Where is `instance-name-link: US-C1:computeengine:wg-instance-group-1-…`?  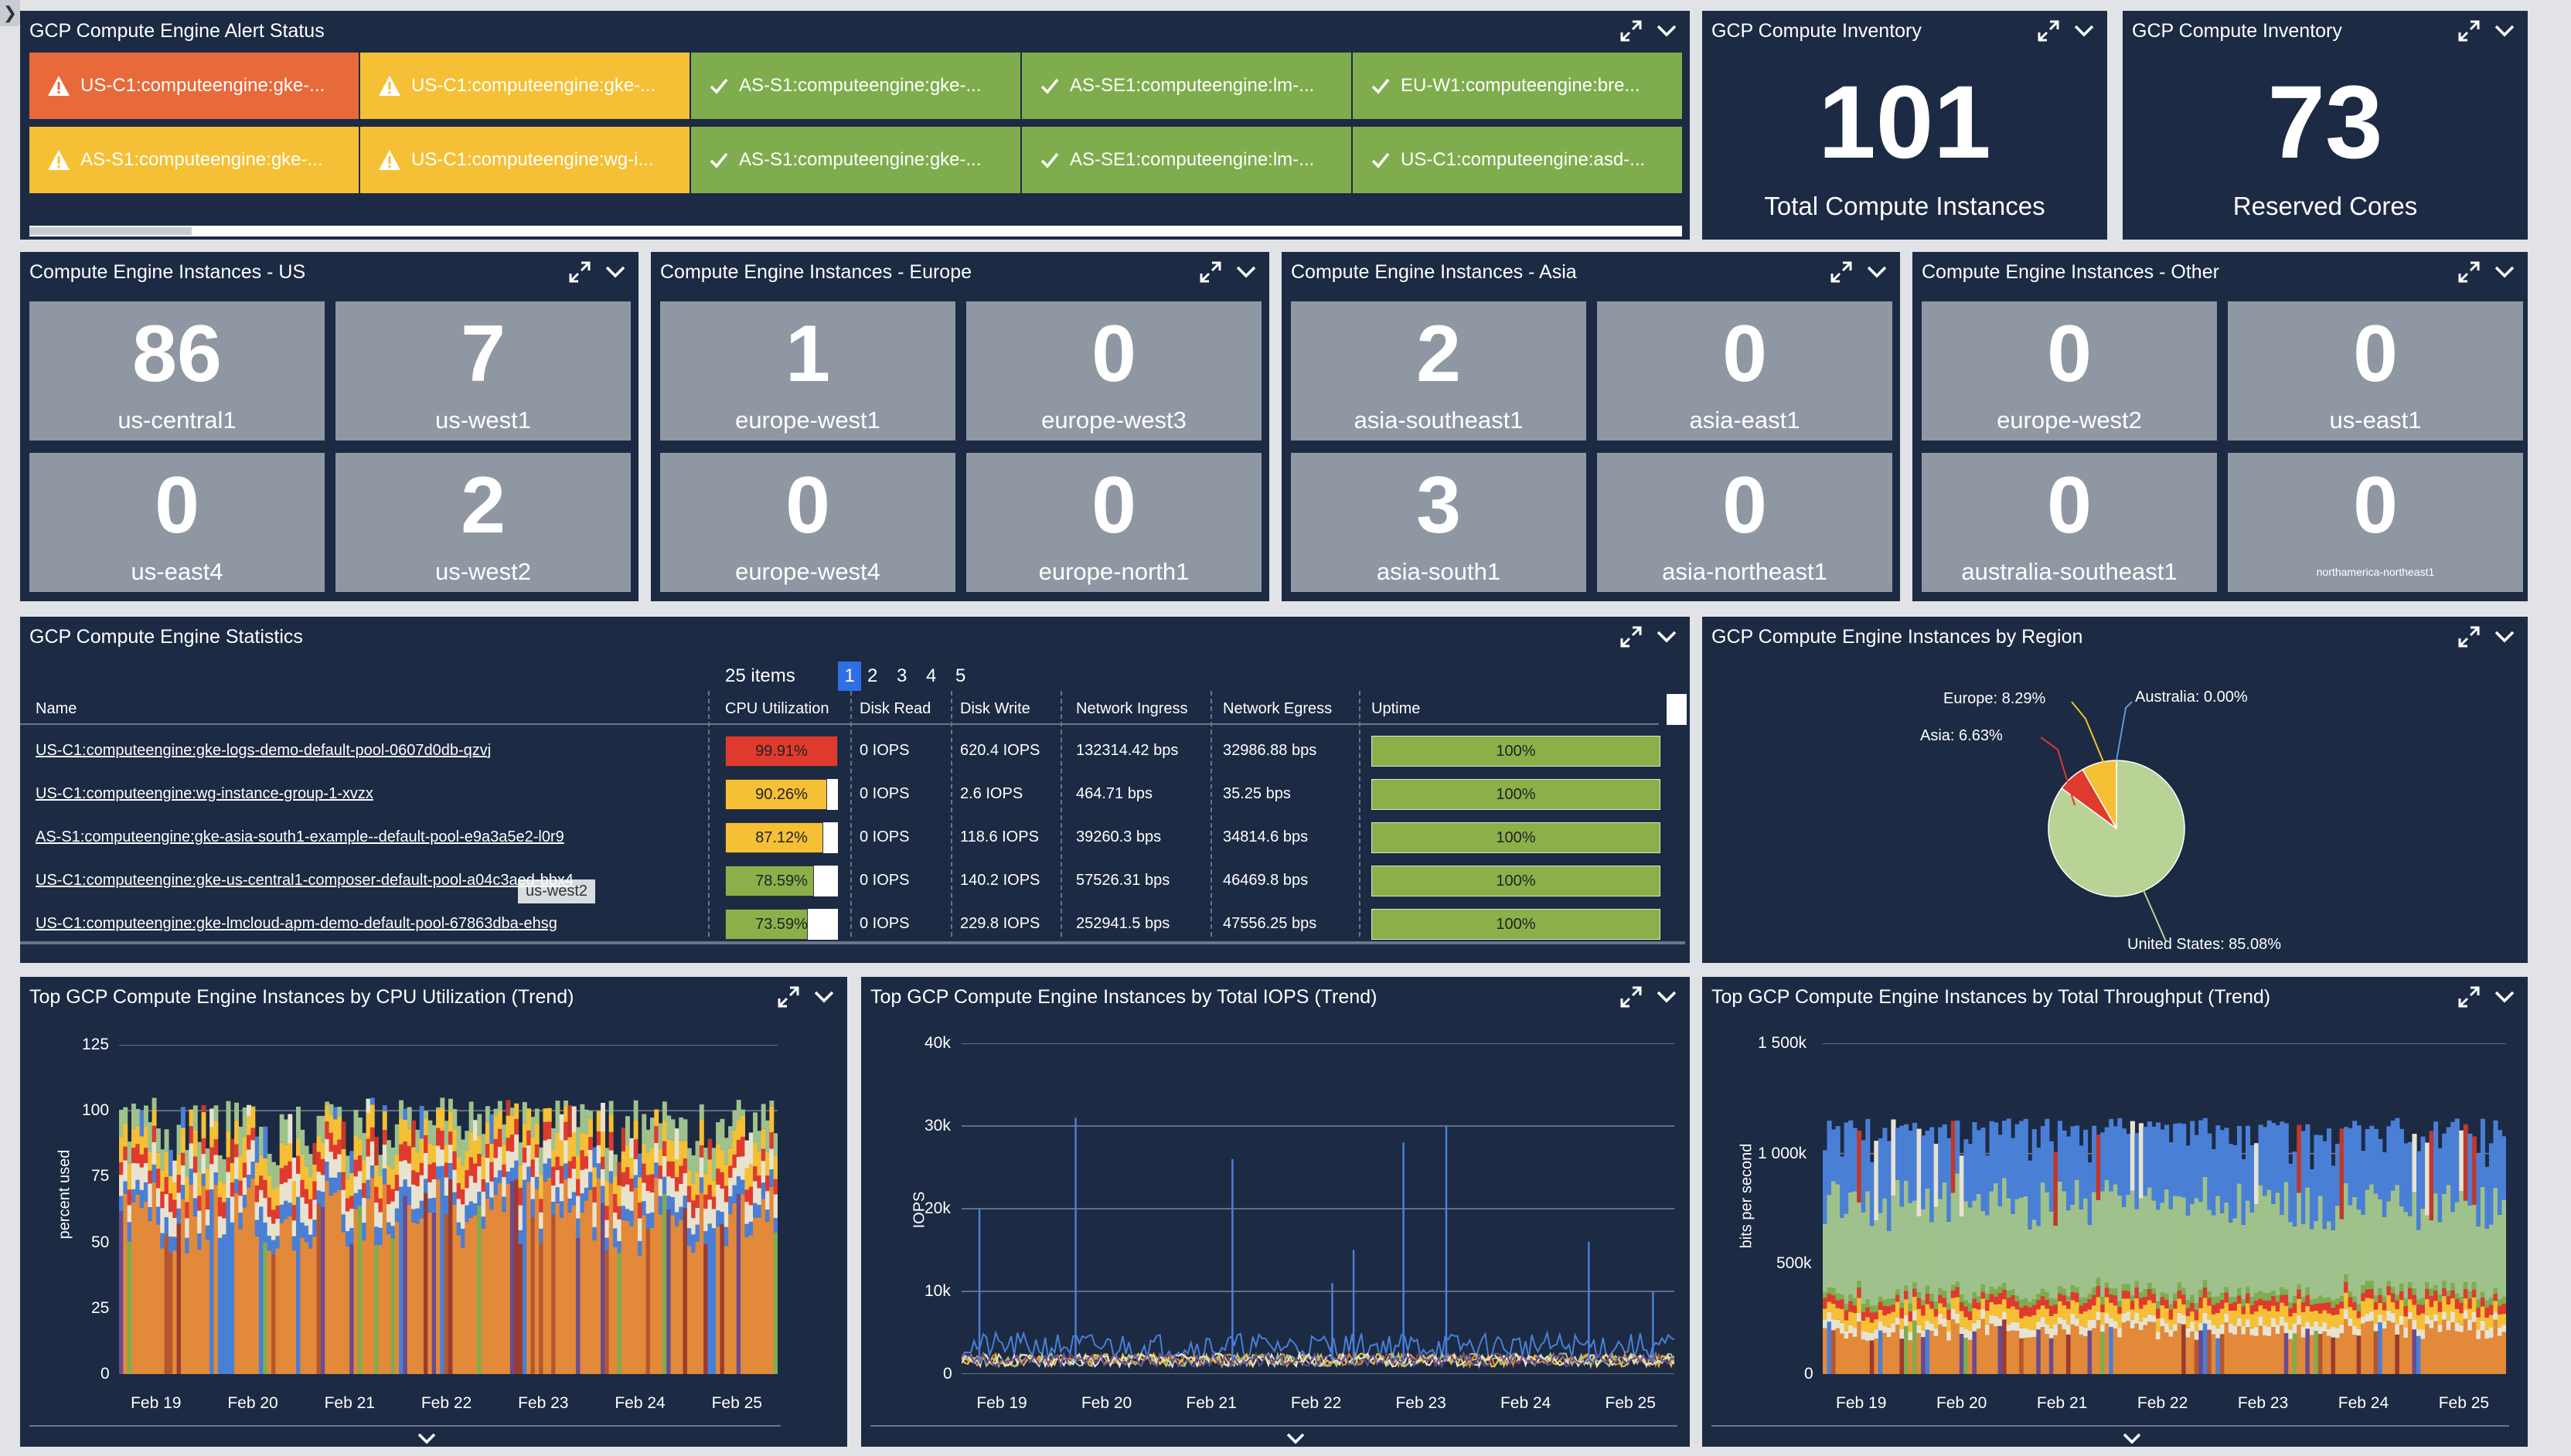 instance-name-link: US-C1:computeengine:wg-instance-group-1-… is located at coordinates (204, 793).